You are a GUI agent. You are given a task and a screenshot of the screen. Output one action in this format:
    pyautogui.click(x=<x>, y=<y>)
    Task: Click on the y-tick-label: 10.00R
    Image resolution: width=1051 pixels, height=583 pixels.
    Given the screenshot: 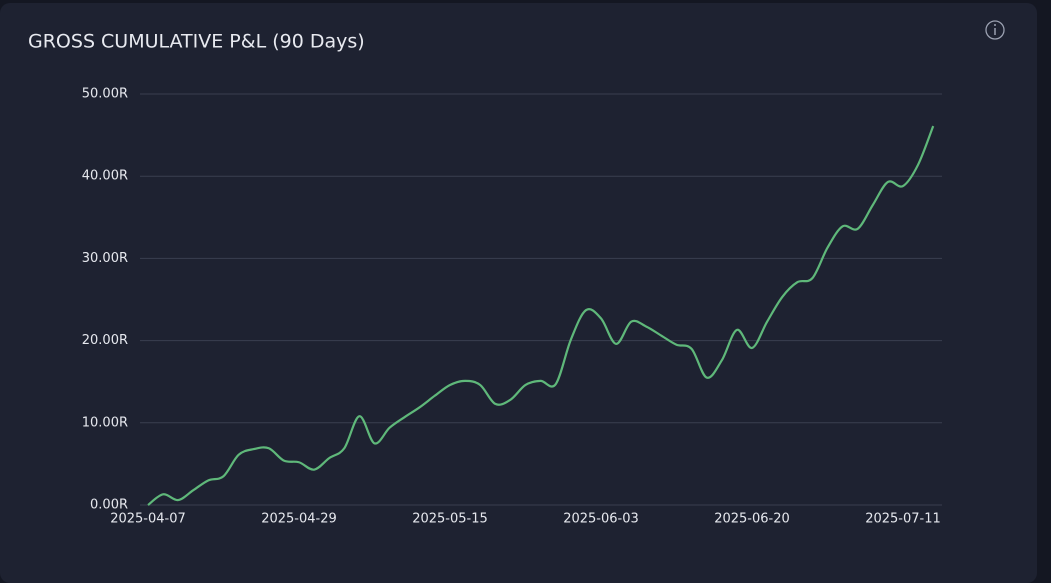 What is the action you would take?
    pyautogui.click(x=105, y=422)
    